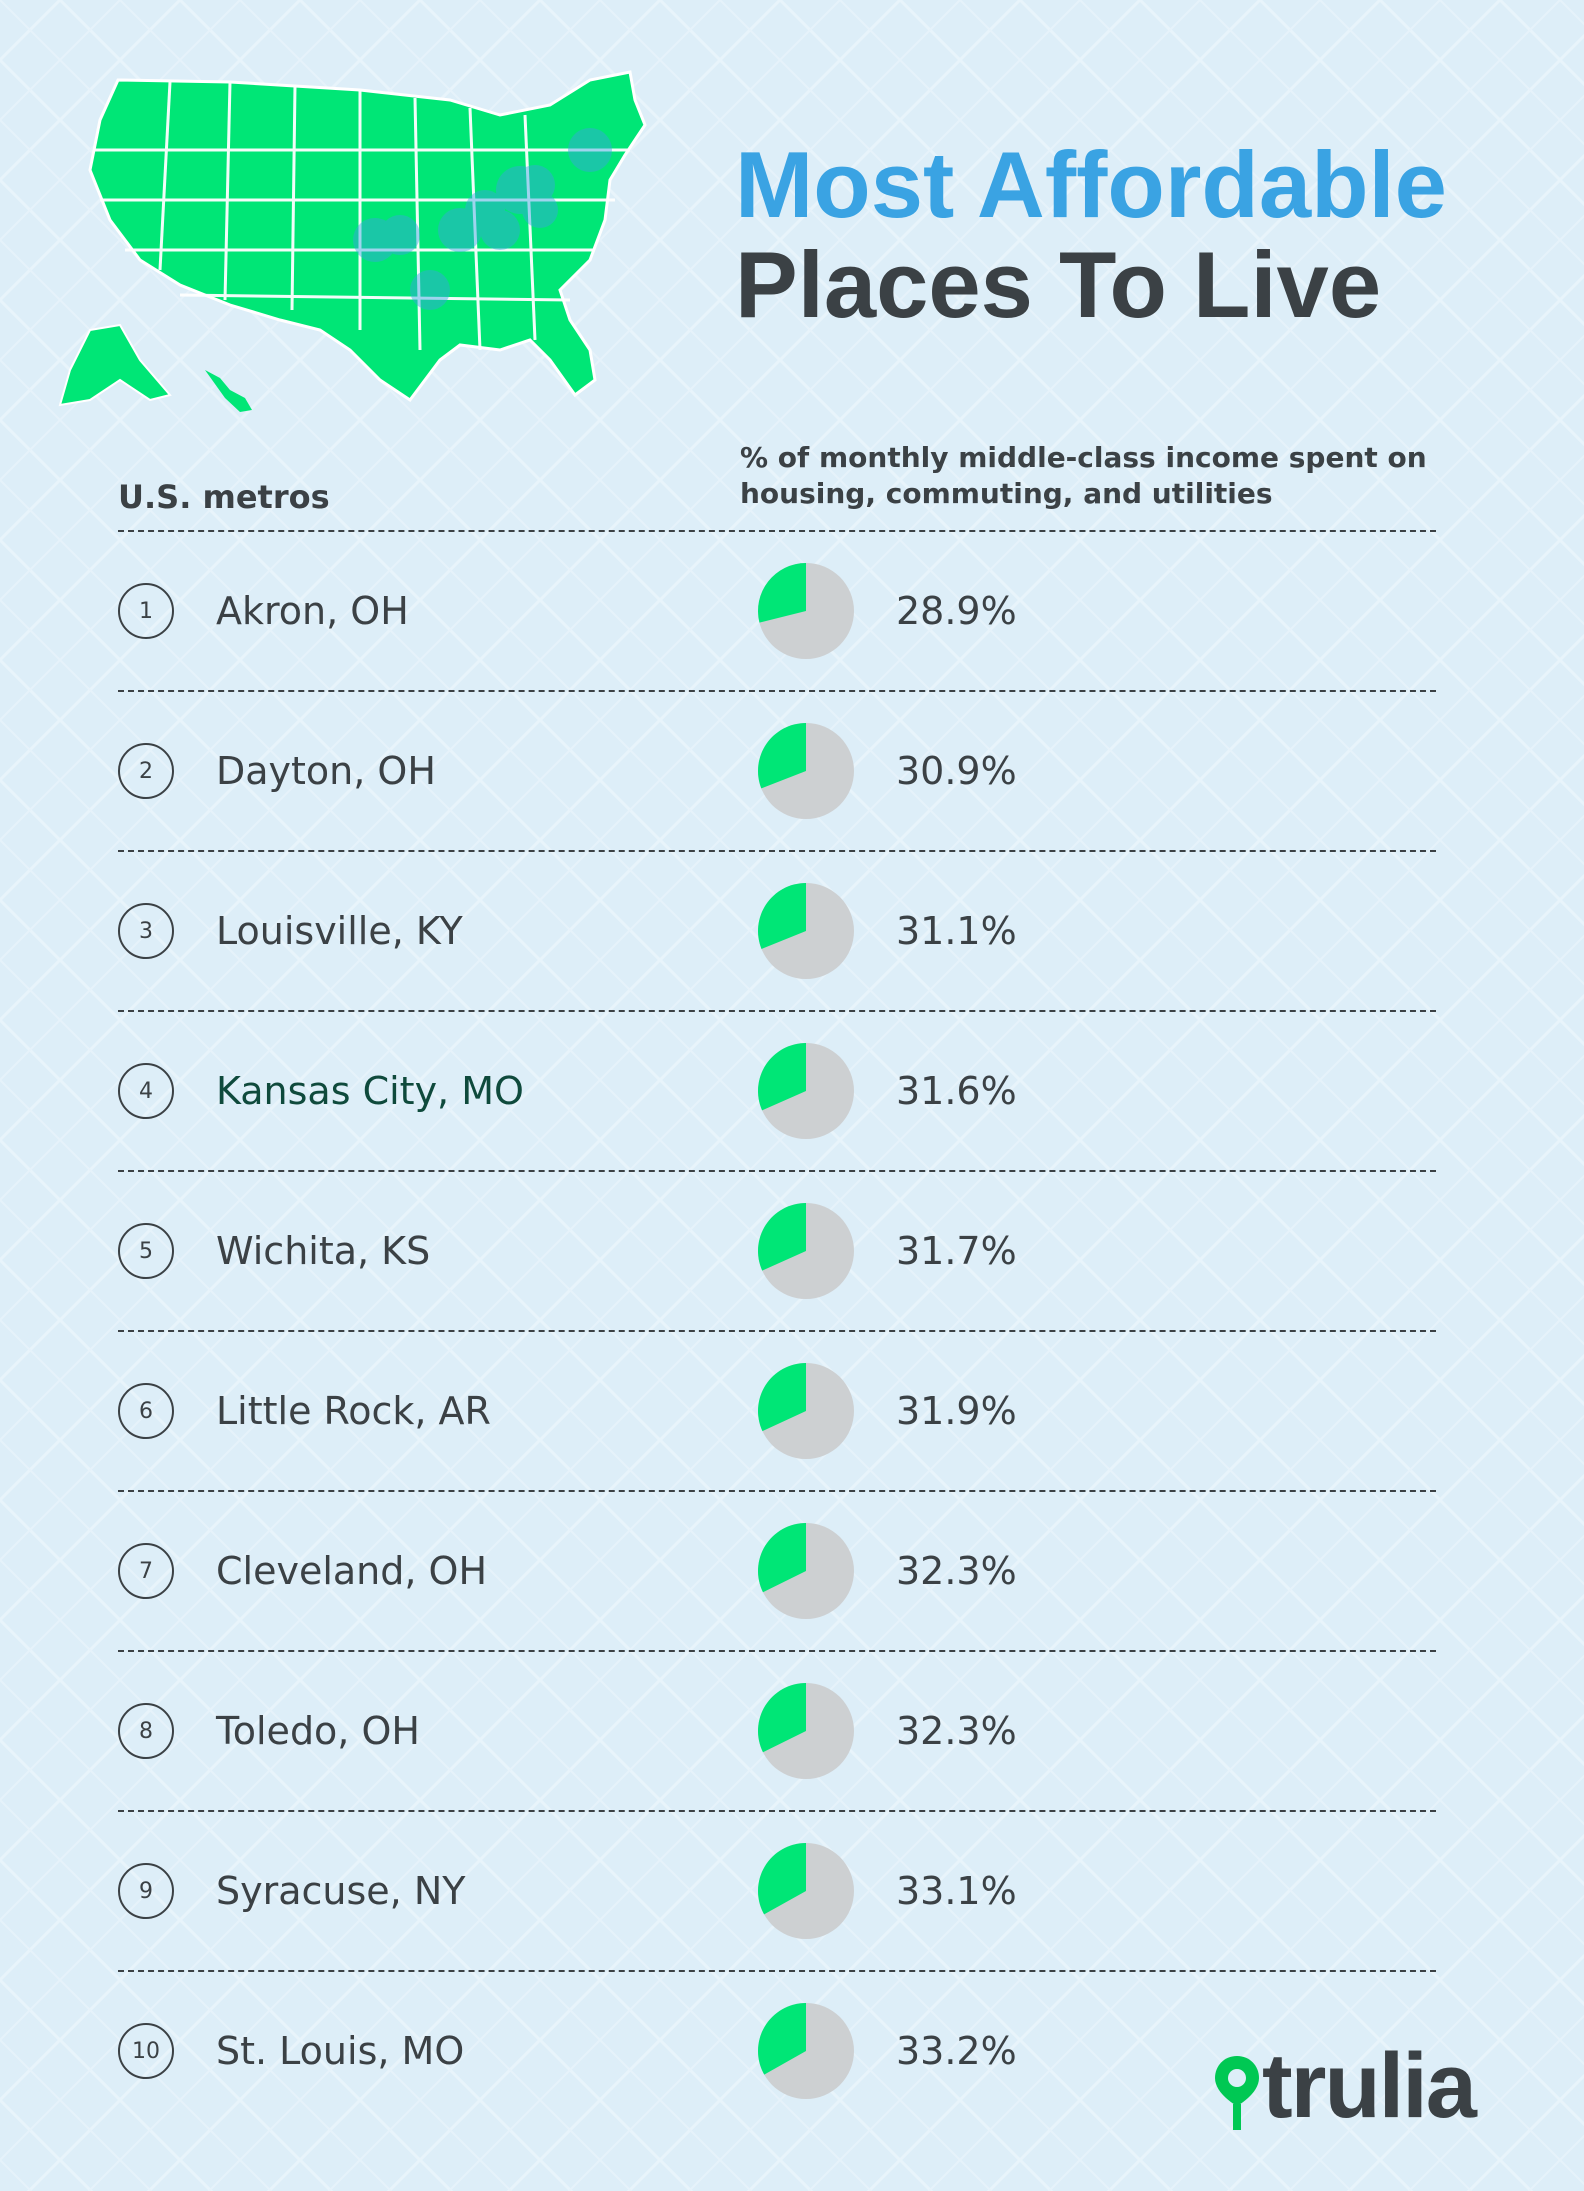  I want to click on metro-name: Little Rock, AR, so click(353, 1411).